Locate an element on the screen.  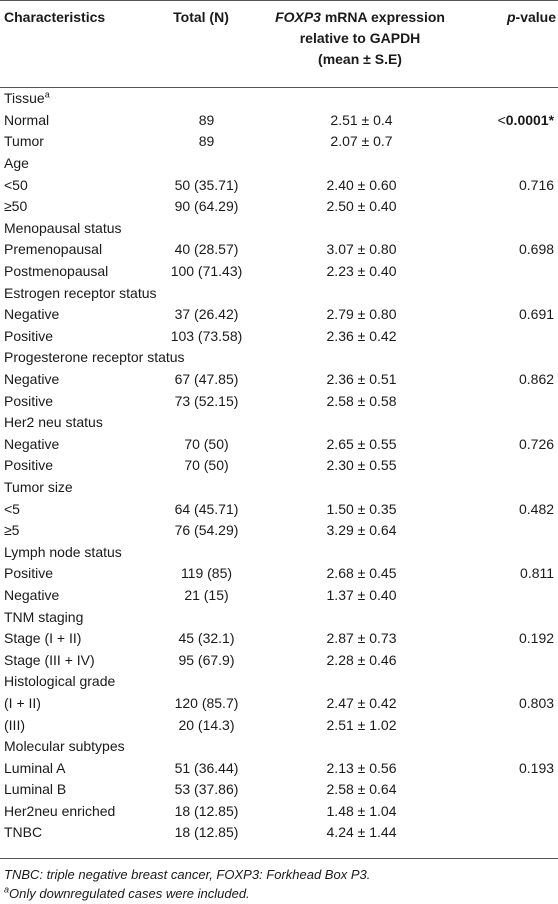
total-cell: 89 is located at coordinates (206, 141).